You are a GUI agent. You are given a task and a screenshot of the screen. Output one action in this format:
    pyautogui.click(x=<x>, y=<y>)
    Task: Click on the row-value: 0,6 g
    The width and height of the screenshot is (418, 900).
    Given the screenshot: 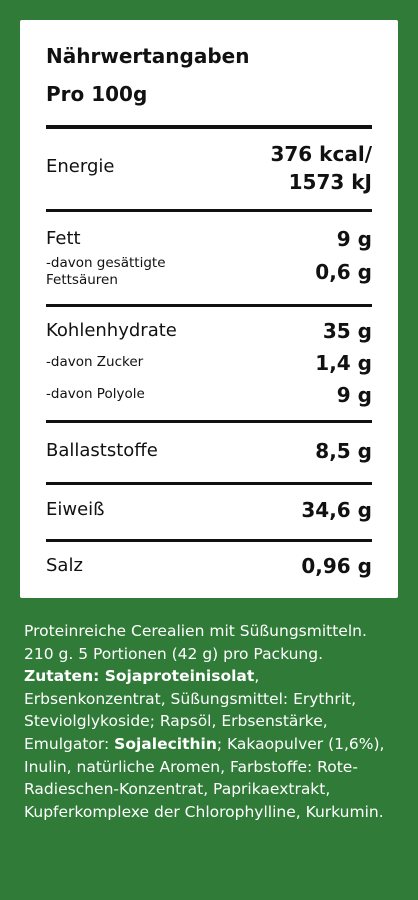 What is the action you would take?
    pyautogui.click(x=343, y=272)
    